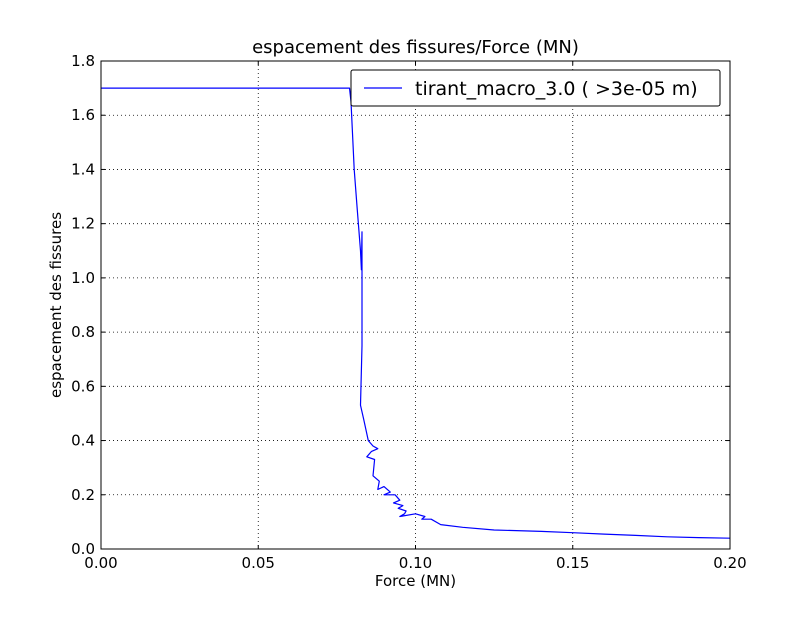  What do you see at coordinates (556, 89) in the screenshot?
I see `legend-label: tirant_macro_3.0 ( >3e-05 m)` at bounding box center [556, 89].